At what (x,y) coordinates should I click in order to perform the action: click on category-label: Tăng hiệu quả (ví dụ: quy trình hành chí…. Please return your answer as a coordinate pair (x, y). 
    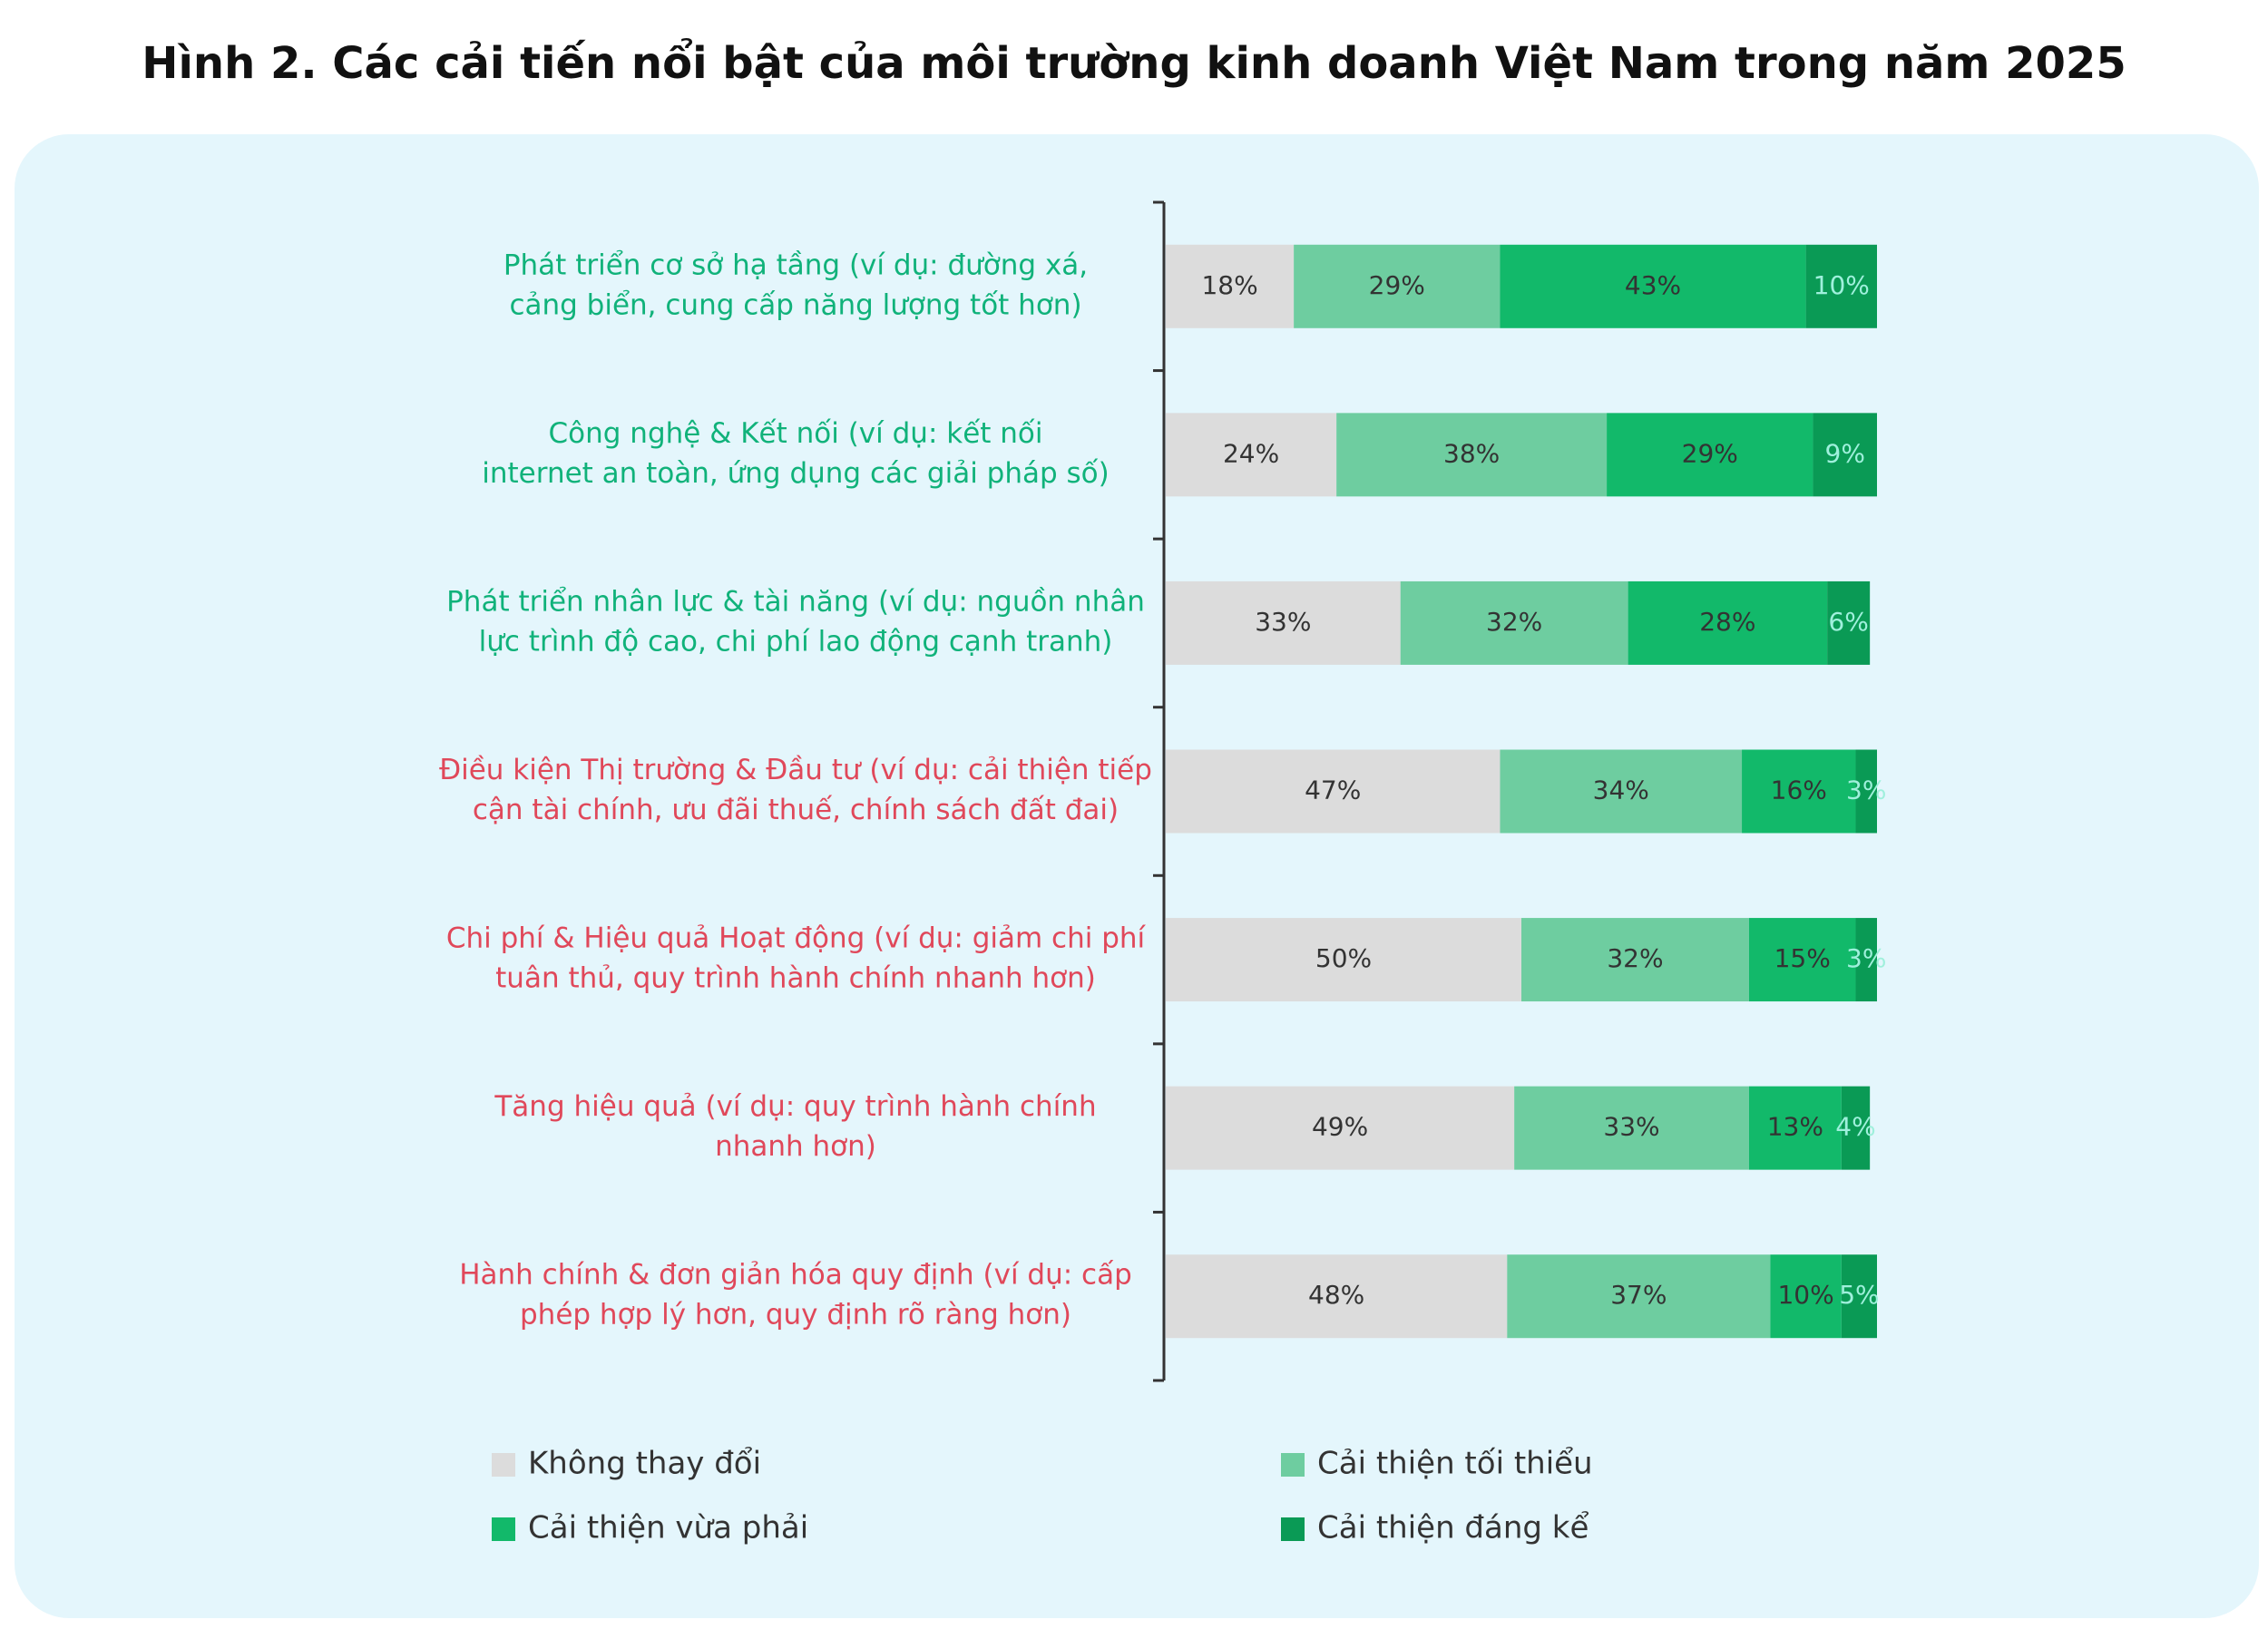
    Looking at the image, I should click on (795, 1106).